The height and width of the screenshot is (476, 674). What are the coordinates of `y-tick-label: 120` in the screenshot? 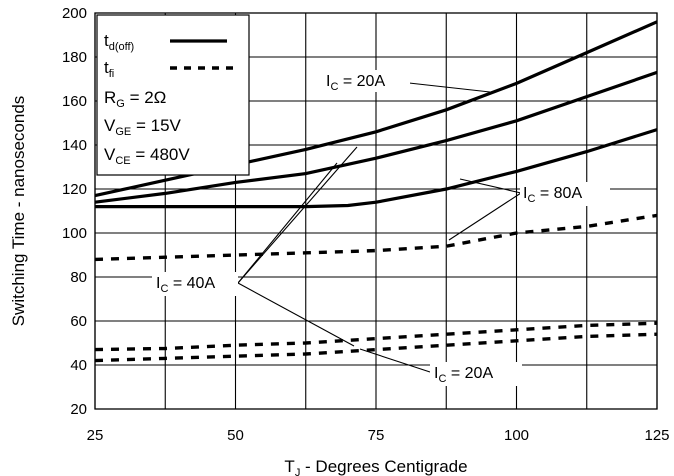 It's located at (74, 189).